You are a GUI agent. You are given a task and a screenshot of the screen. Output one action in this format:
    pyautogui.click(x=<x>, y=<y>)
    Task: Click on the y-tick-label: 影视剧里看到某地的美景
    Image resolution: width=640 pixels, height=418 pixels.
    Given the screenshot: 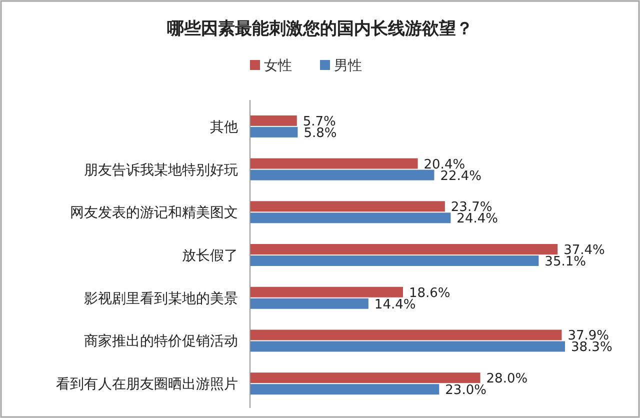 What is the action you would take?
    pyautogui.click(x=161, y=298)
    